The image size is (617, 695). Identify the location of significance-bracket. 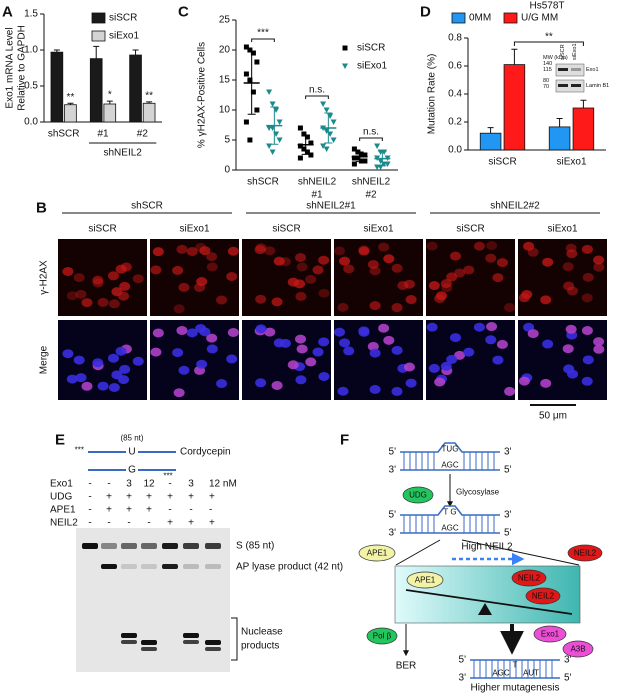
(317, 97).